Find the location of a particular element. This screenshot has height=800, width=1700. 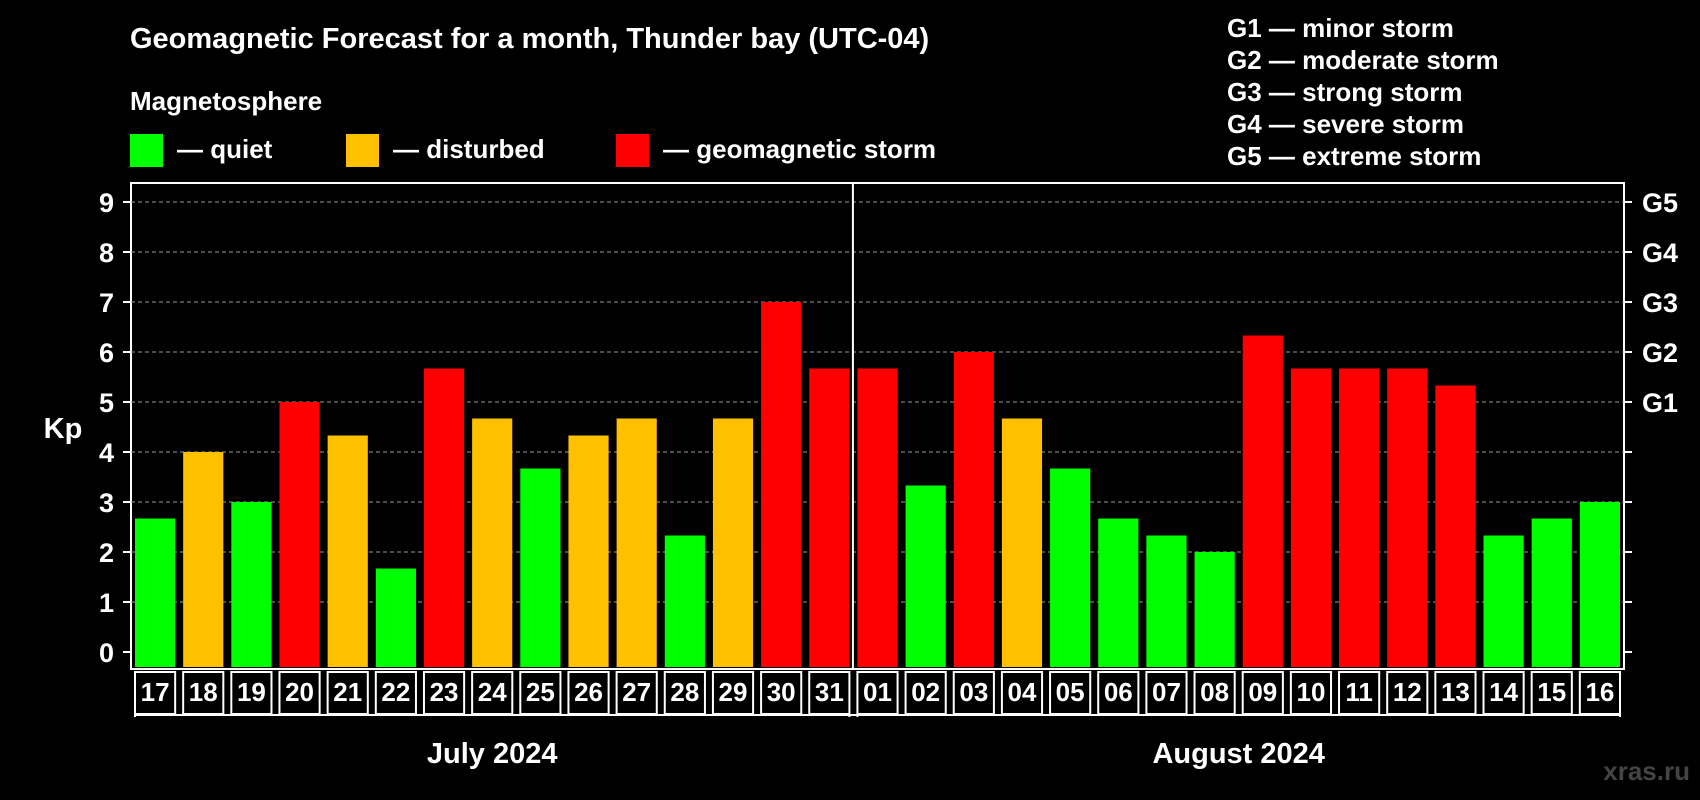

x-tick-label: 15 is located at coordinates (1551, 692).